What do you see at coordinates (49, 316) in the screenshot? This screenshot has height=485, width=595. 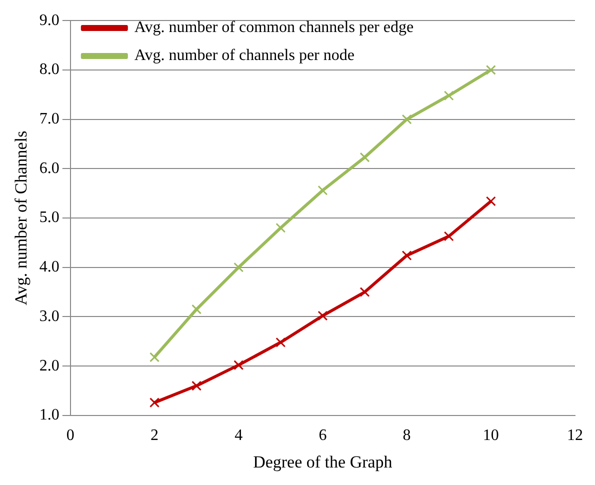 I see `y-tick-label: 3.0` at bounding box center [49, 316].